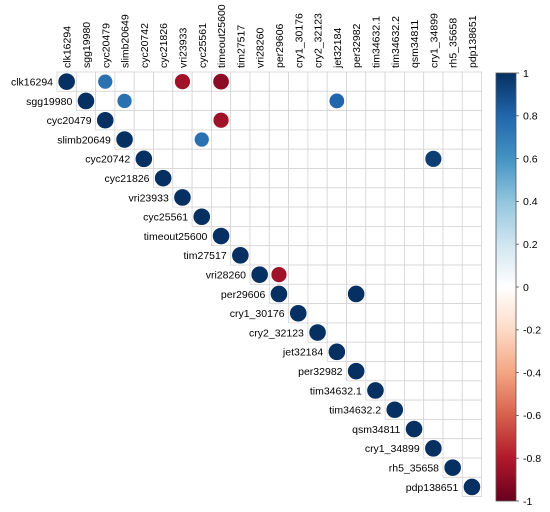 The width and height of the screenshot is (550, 512). What do you see at coordinates (221, 120) in the screenshot?
I see `correlation-circle-cyc20479-timeout25600` at bounding box center [221, 120].